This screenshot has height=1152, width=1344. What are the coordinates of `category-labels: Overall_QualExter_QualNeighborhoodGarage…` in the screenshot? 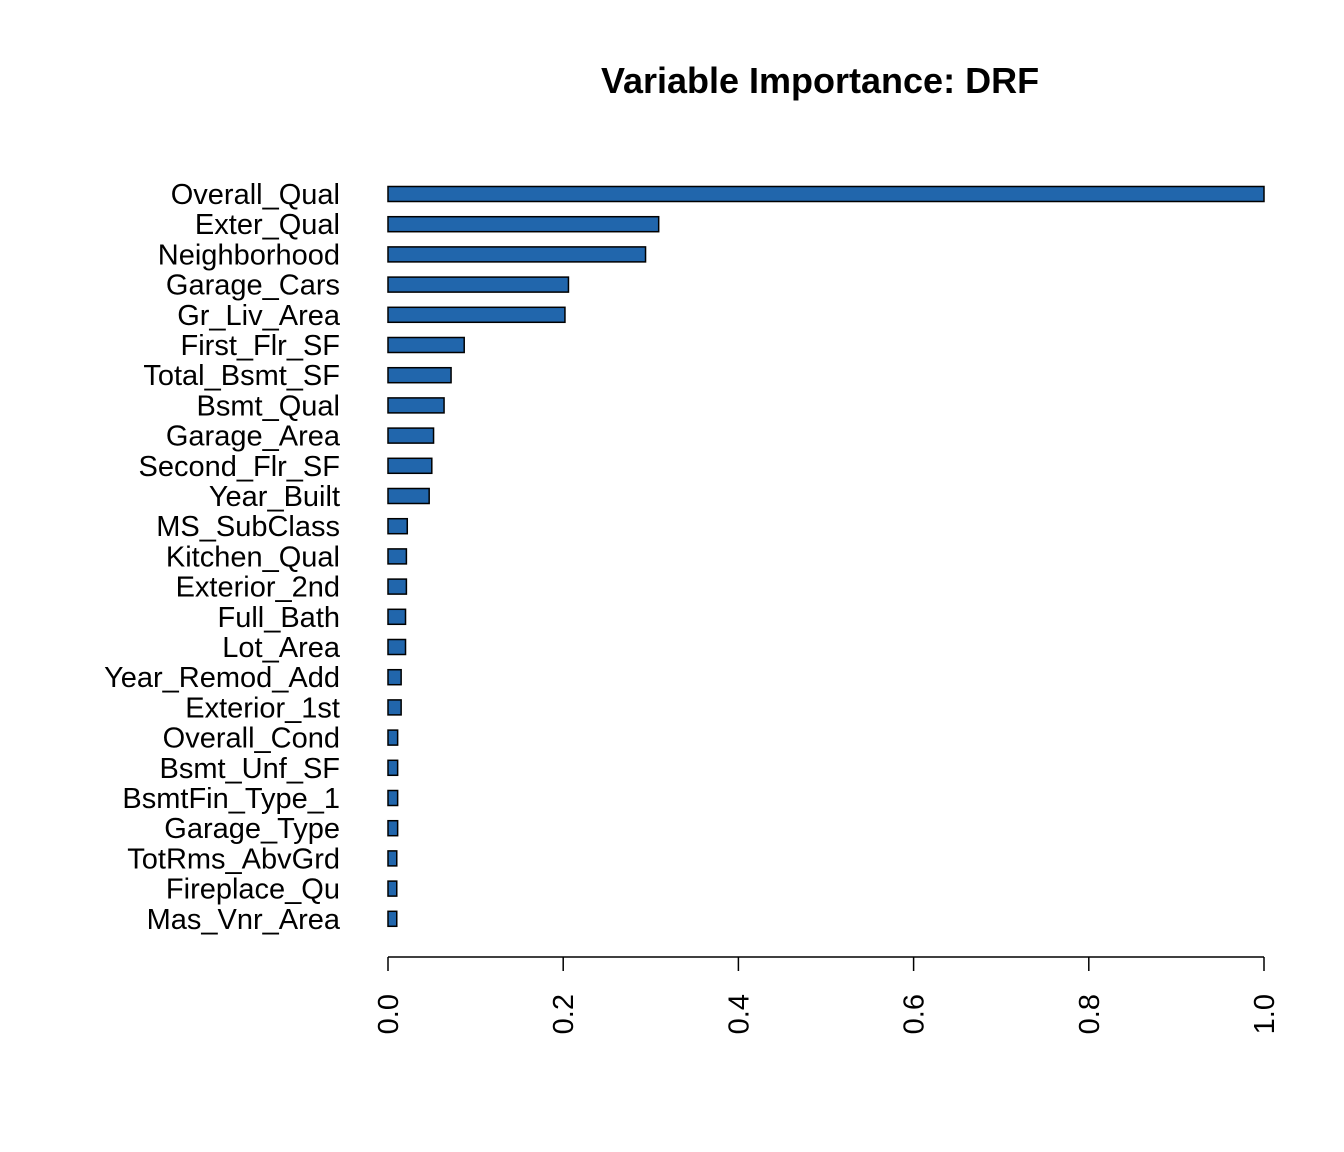 It's located at (222, 557).